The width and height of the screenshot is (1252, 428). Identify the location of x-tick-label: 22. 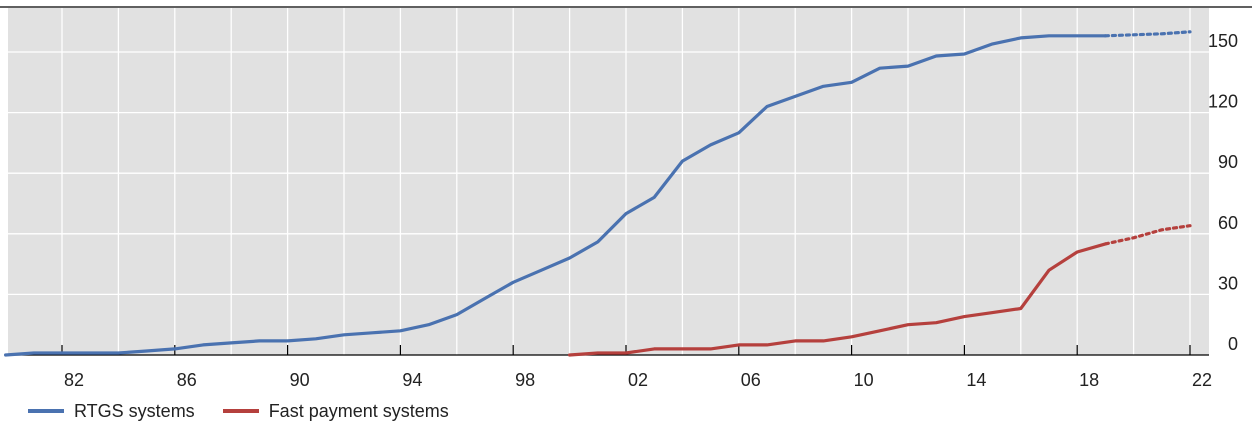
(1202, 380).